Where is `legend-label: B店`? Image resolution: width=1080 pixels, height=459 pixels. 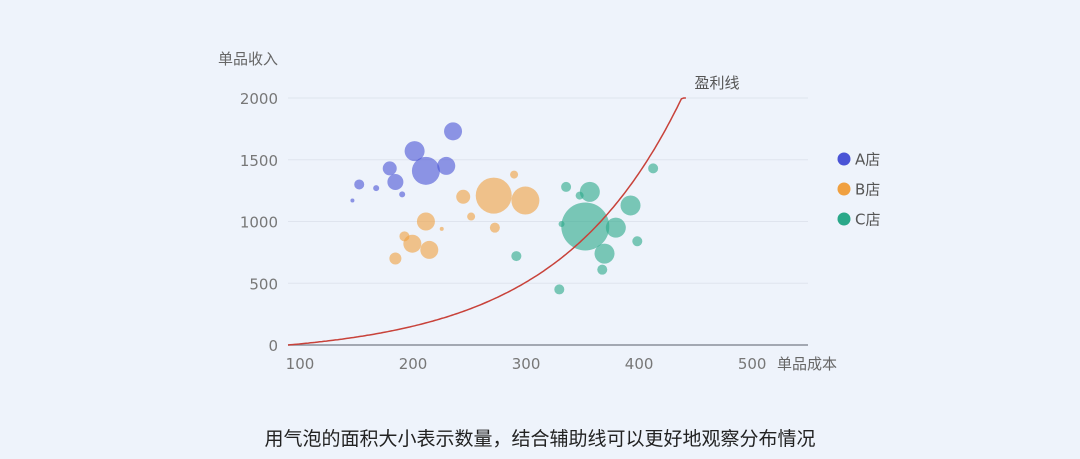
legend-label: B店 is located at coordinates (867, 190).